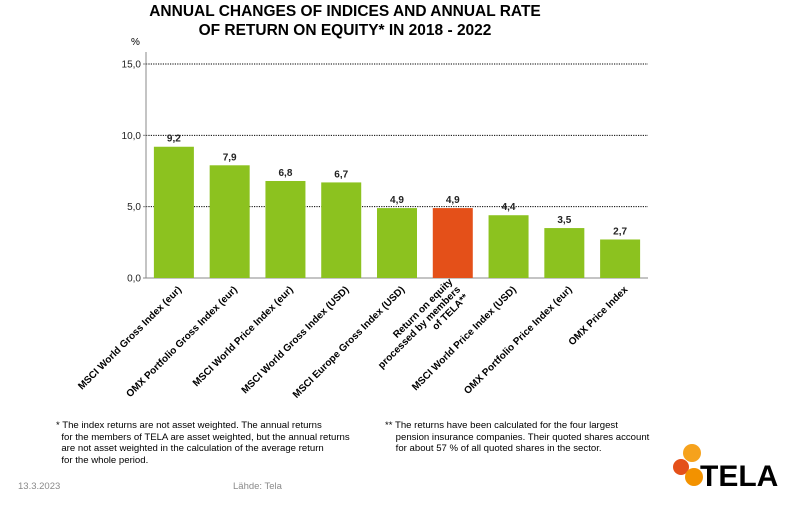  What do you see at coordinates (739, 476) in the screenshot?
I see `tela-logo-text: TELA` at bounding box center [739, 476].